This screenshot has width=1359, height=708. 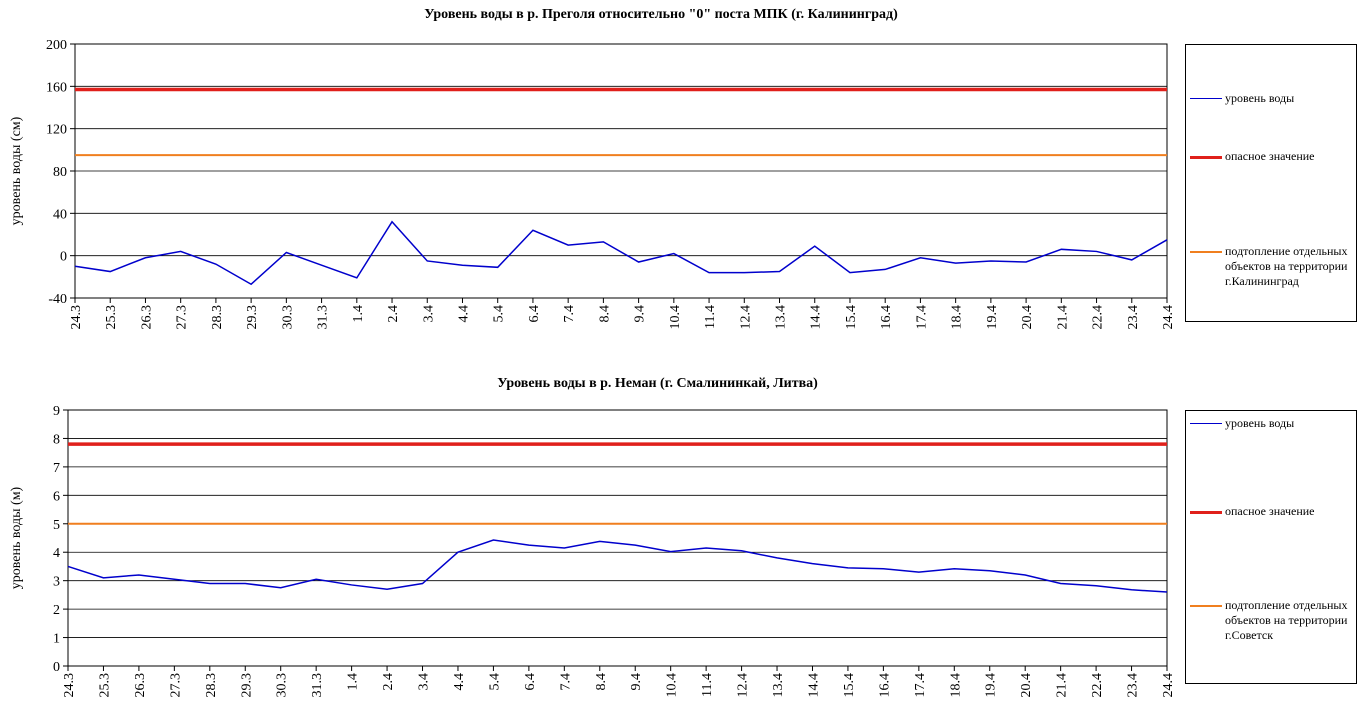 I want to click on x-tick-label: 14.4, so click(x=813, y=685).